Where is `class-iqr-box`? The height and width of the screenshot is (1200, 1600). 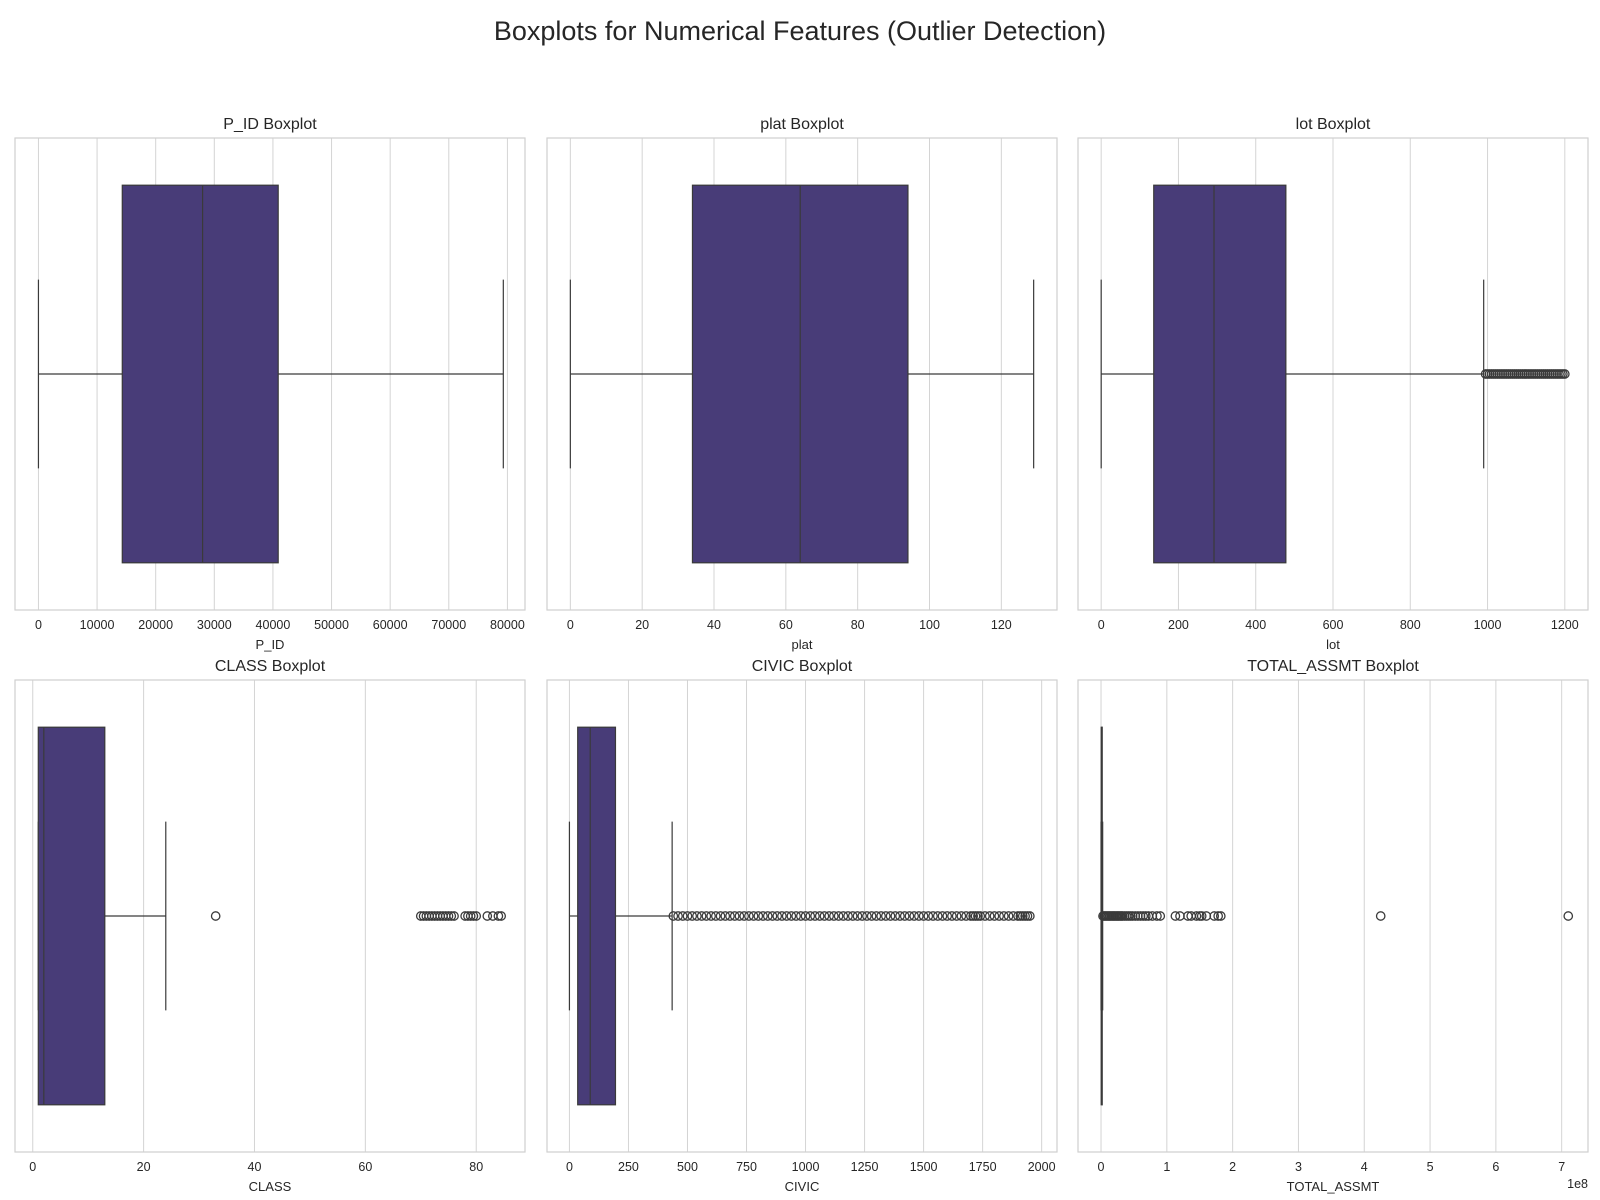 class-iqr-box is located at coordinates (71, 916).